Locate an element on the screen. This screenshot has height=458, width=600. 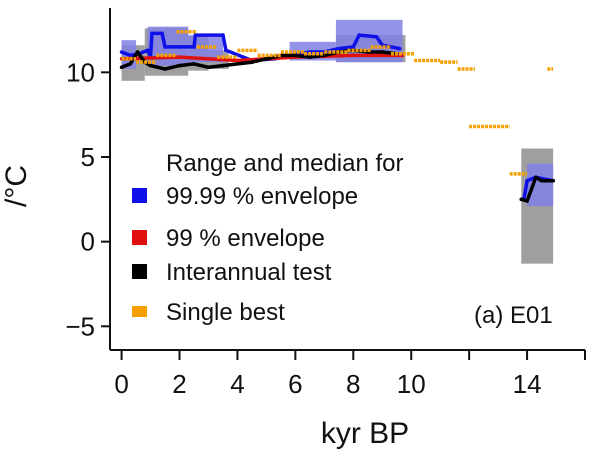
legend-title: Range and median for is located at coordinates (285, 163).